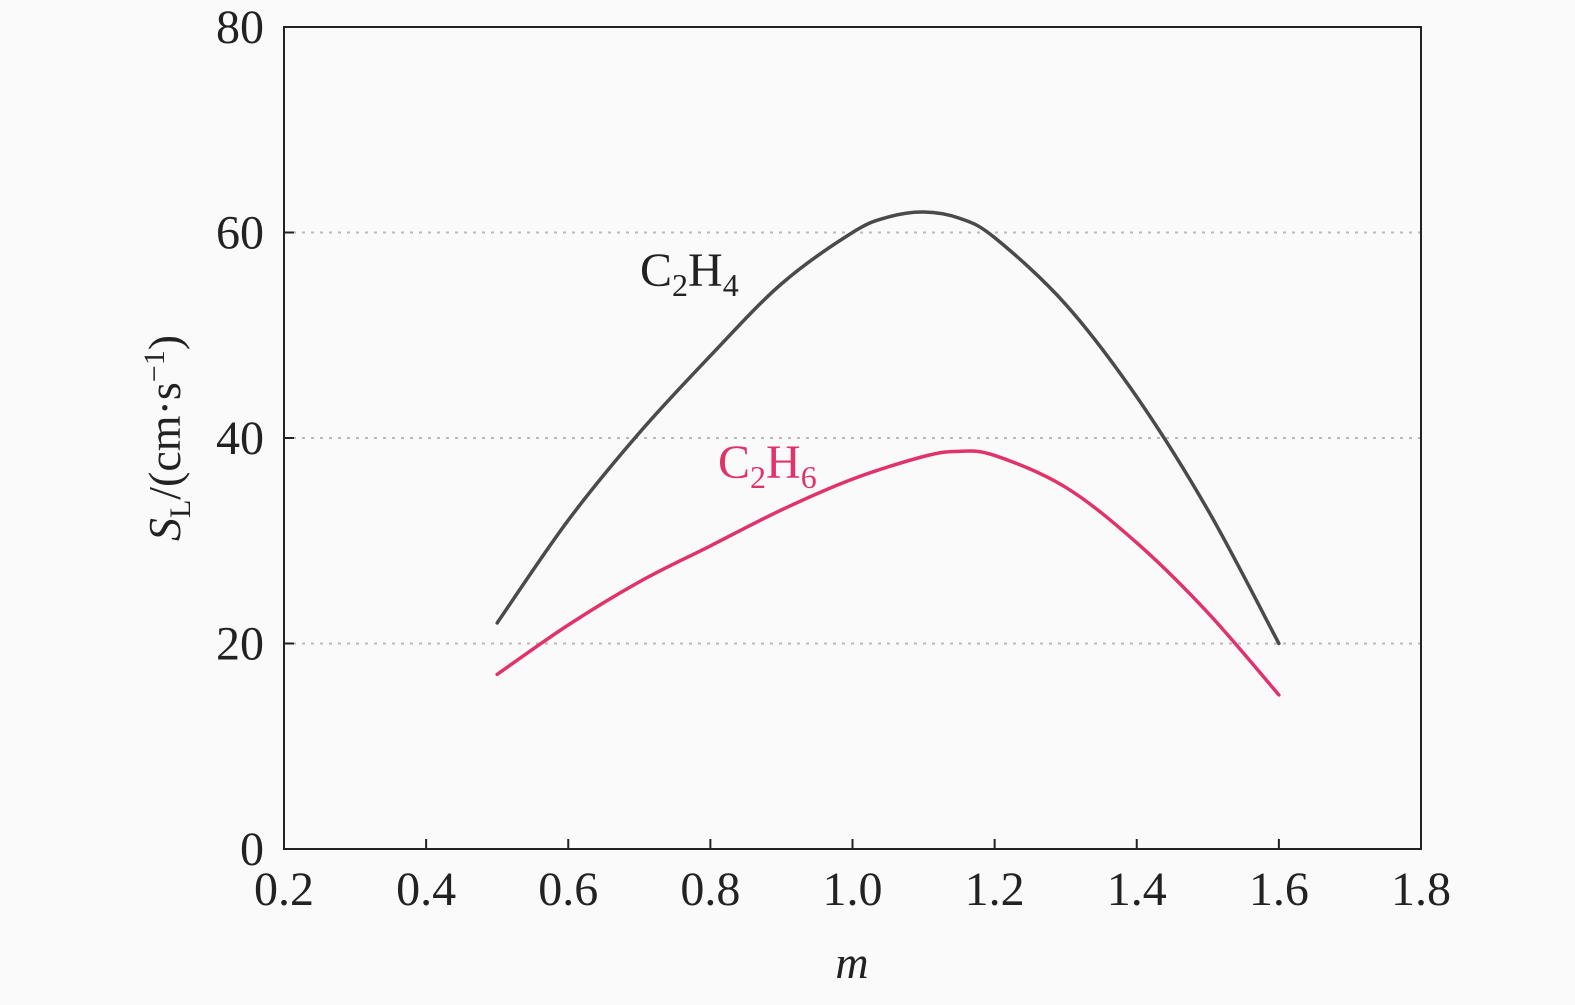 The image size is (1575, 1005). Describe the element at coordinates (167, 438) in the screenshot. I see `y-axis-label: SL/(cm·s−1)` at that location.